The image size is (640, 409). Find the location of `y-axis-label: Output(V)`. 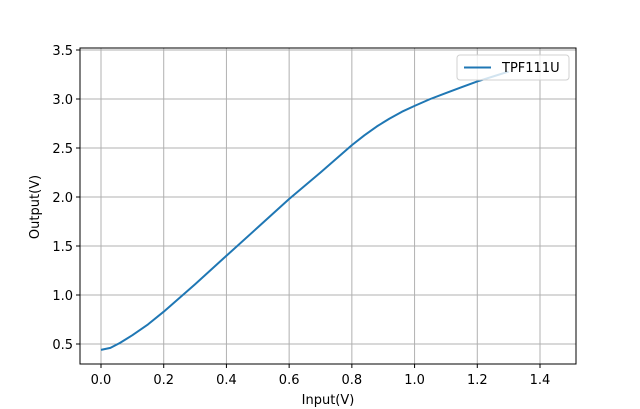

y-axis-label: Output(V) is located at coordinates (35, 207).